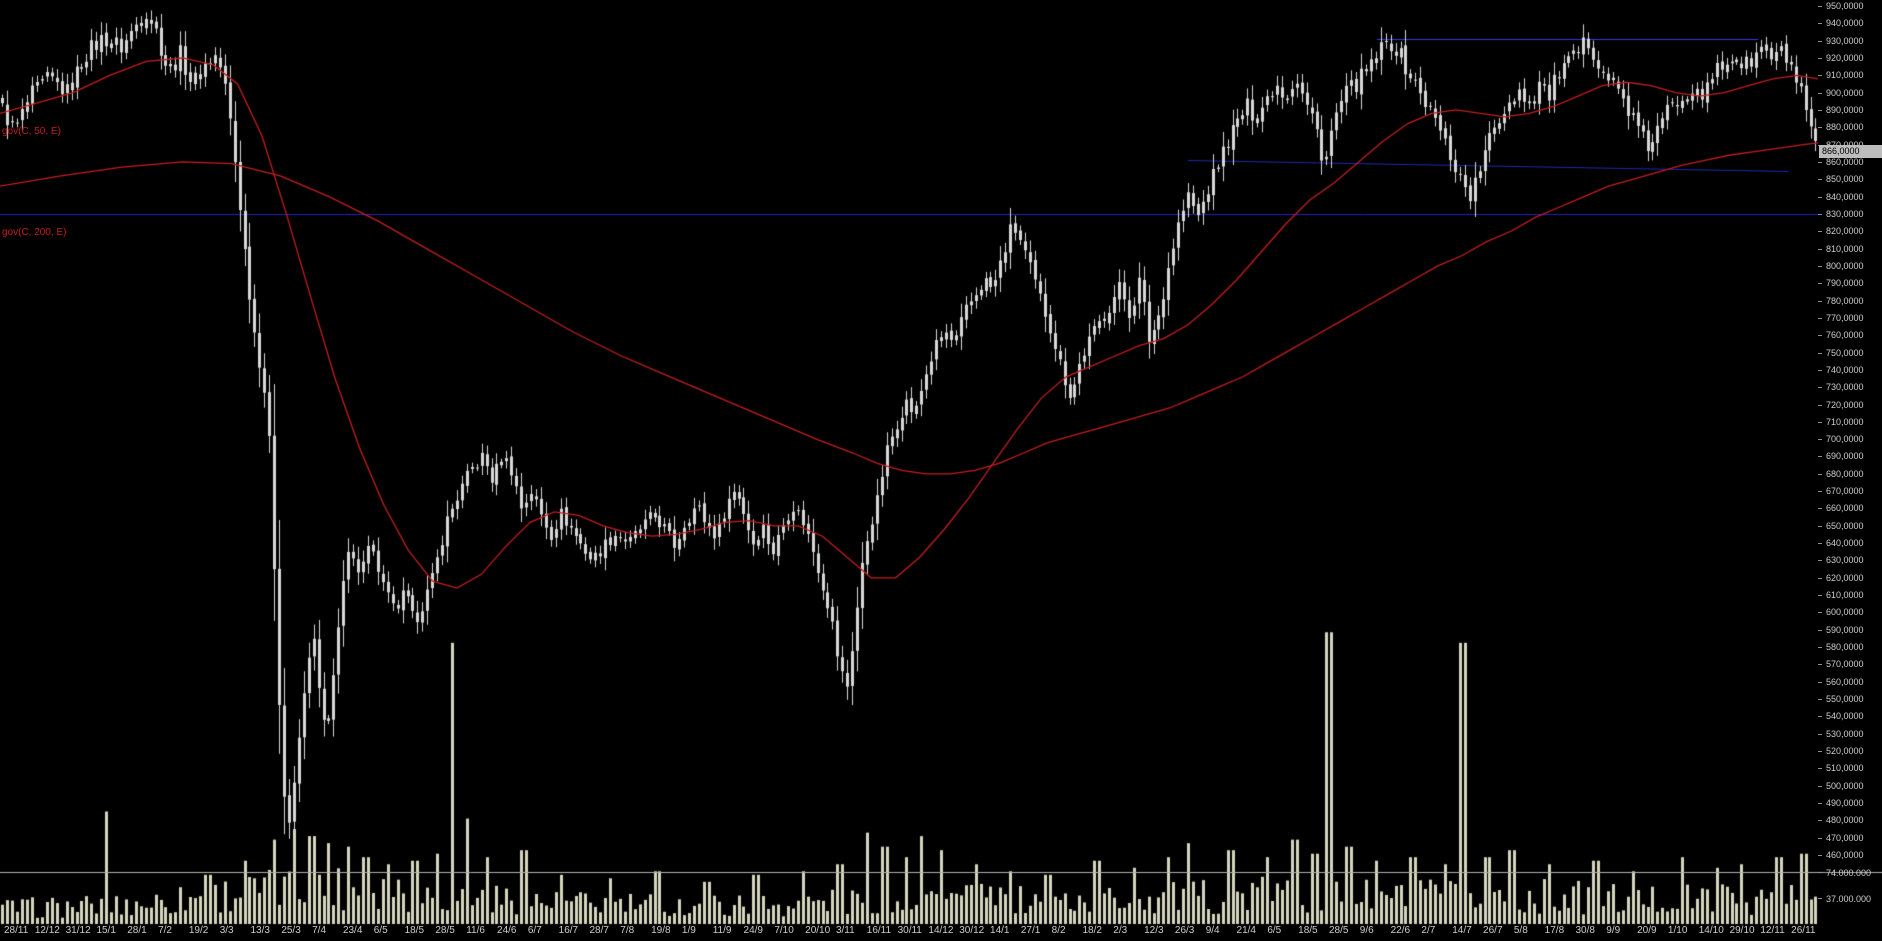 This screenshot has height=941, width=1882. Describe the element at coordinates (1092, 930) in the screenshot. I see `date-label: 18/2` at that location.